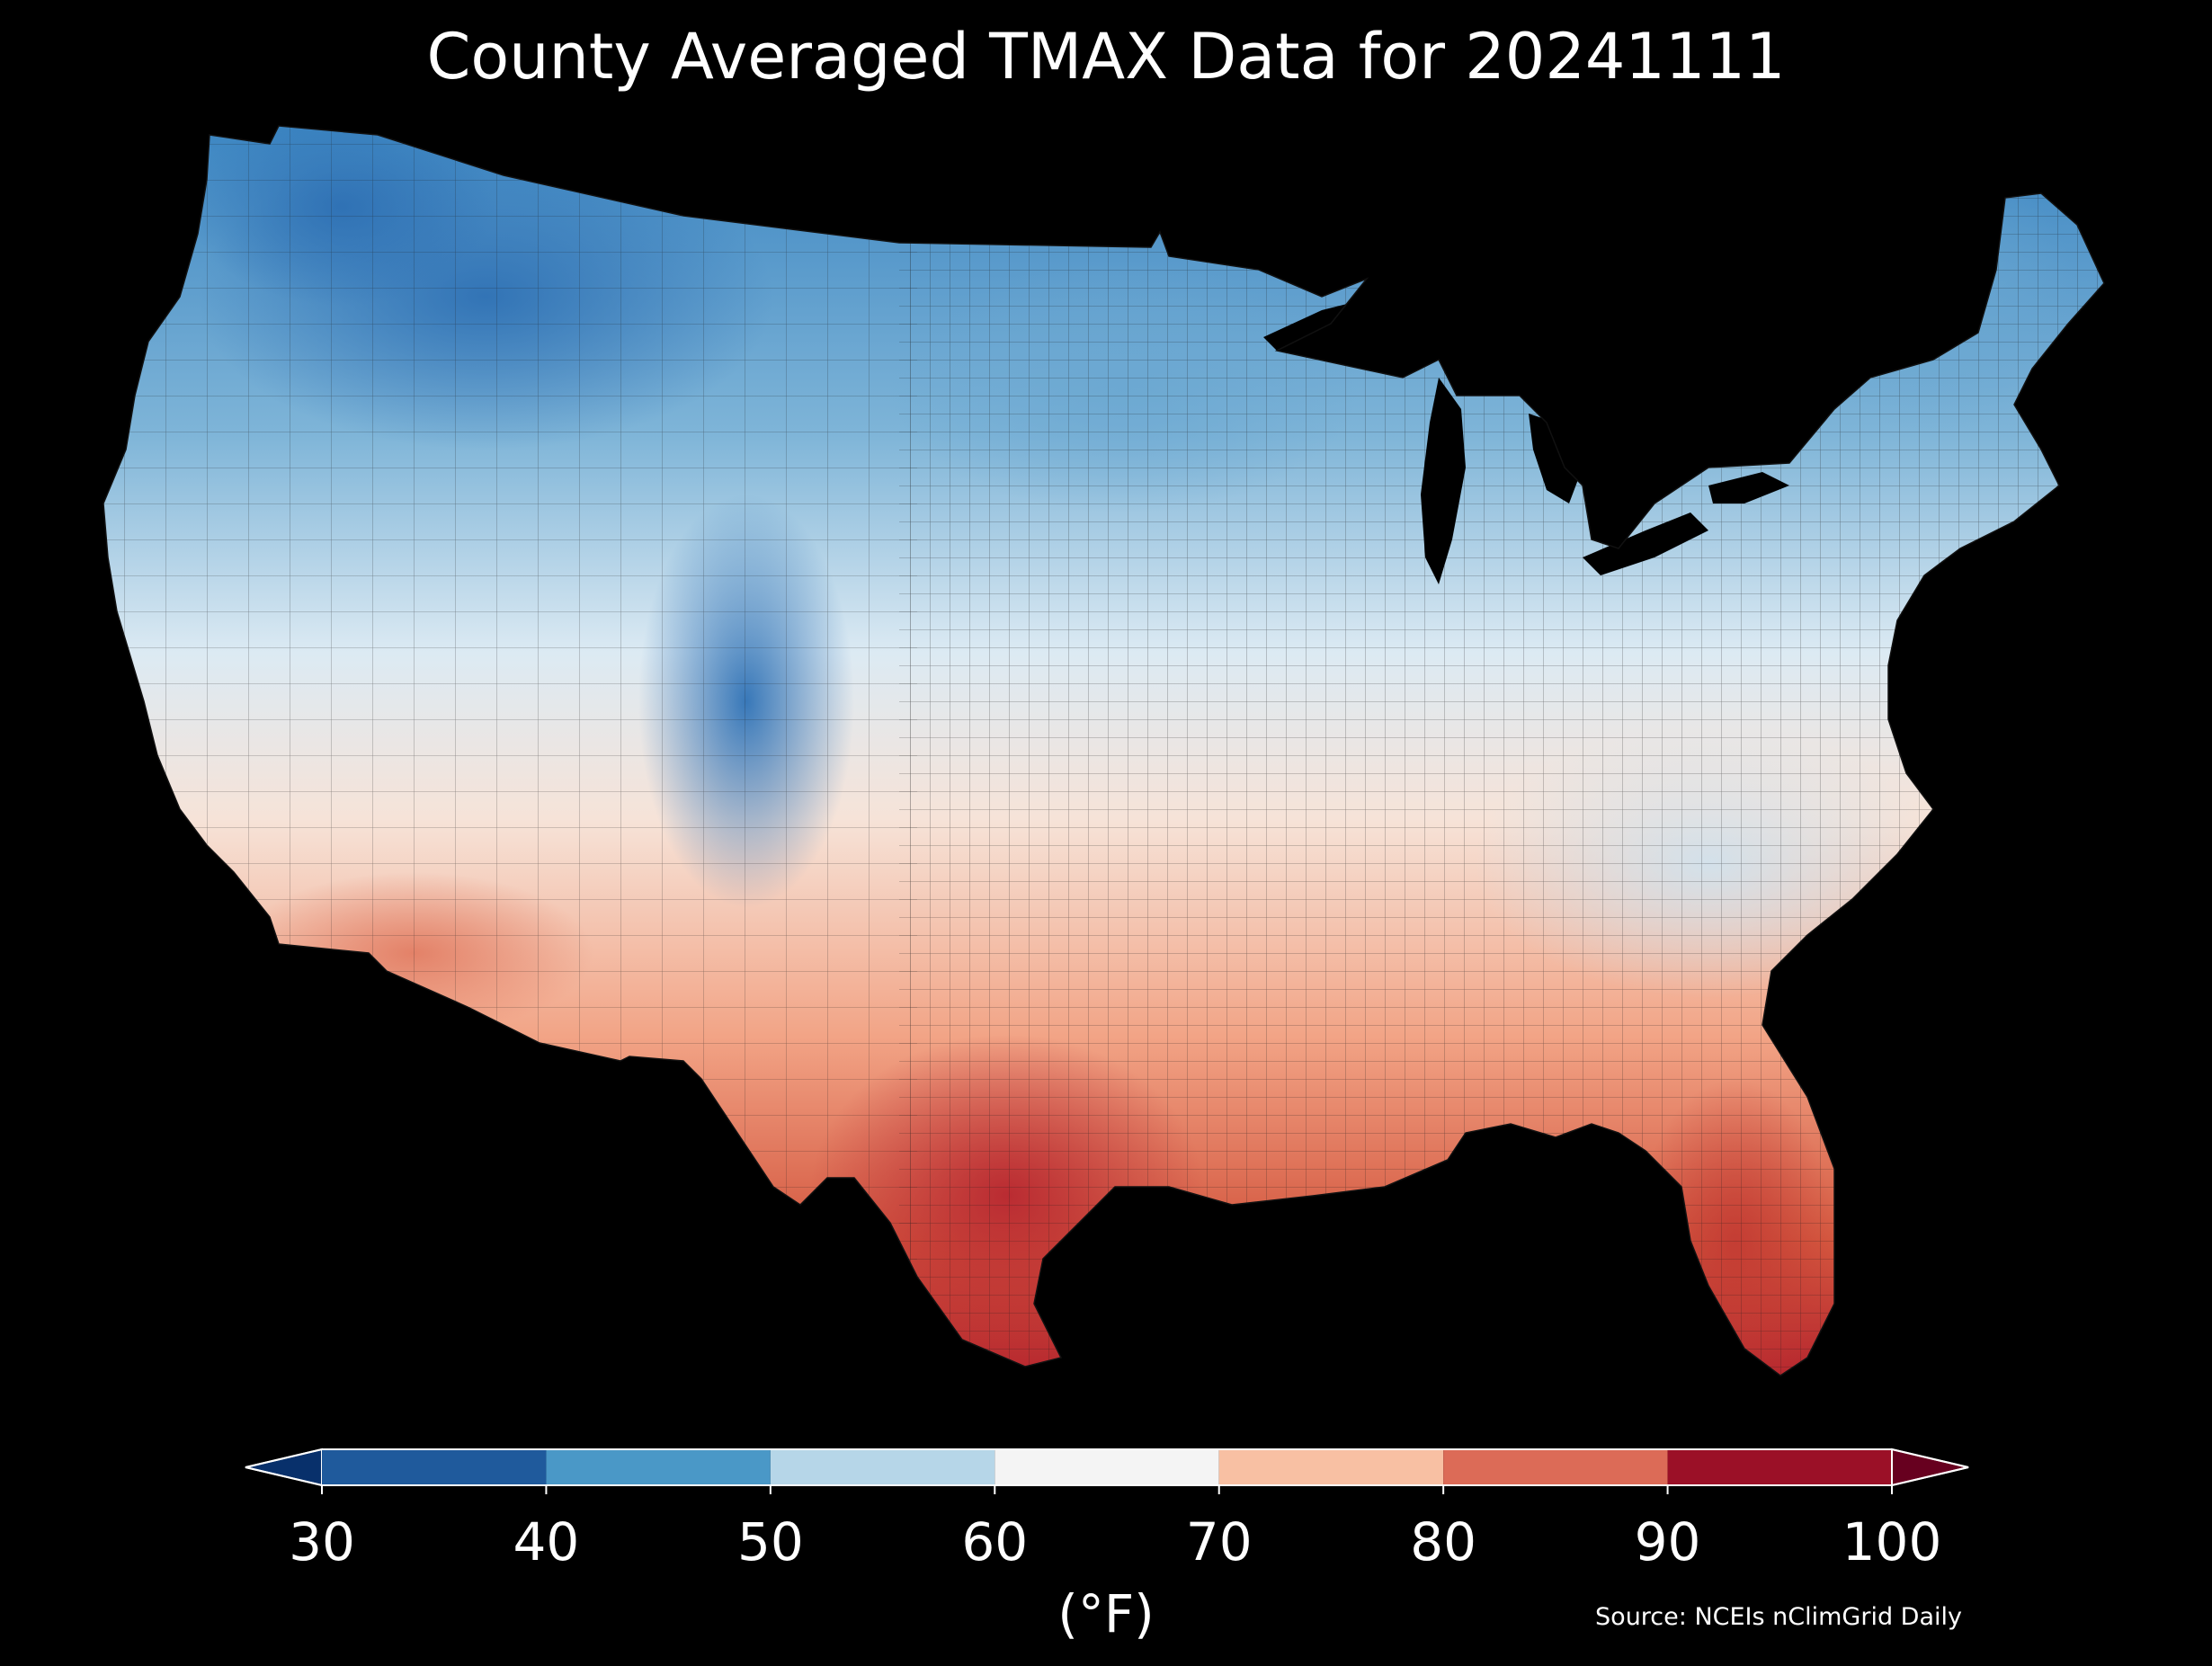 This screenshot has height=1666, width=2212. Describe the element at coordinates (995, 1542) in the screenshot. I see `colorbar-tick-label: 60` at that location.